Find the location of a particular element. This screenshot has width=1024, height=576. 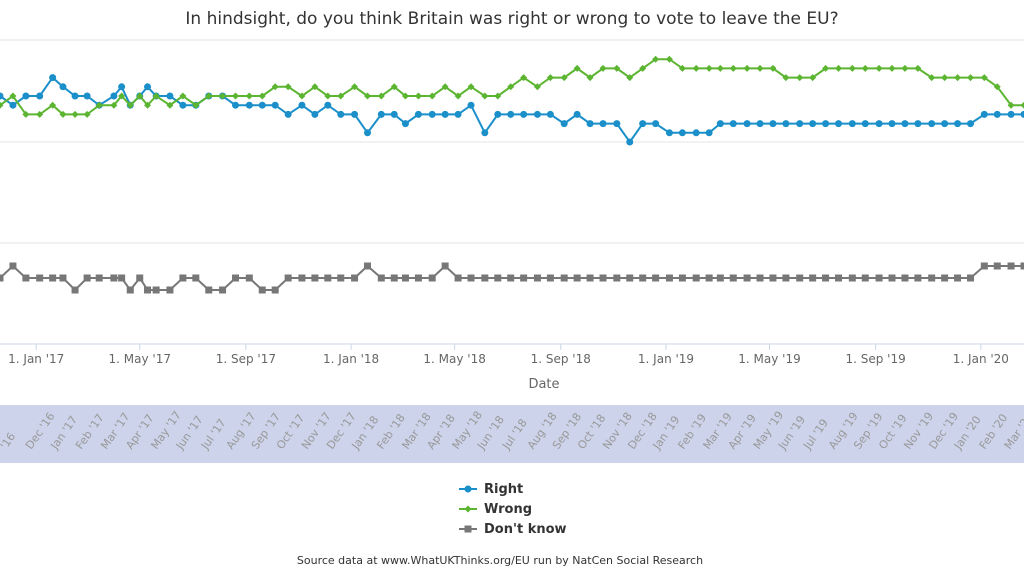

navigator-band is located at coordinates (512, 434).